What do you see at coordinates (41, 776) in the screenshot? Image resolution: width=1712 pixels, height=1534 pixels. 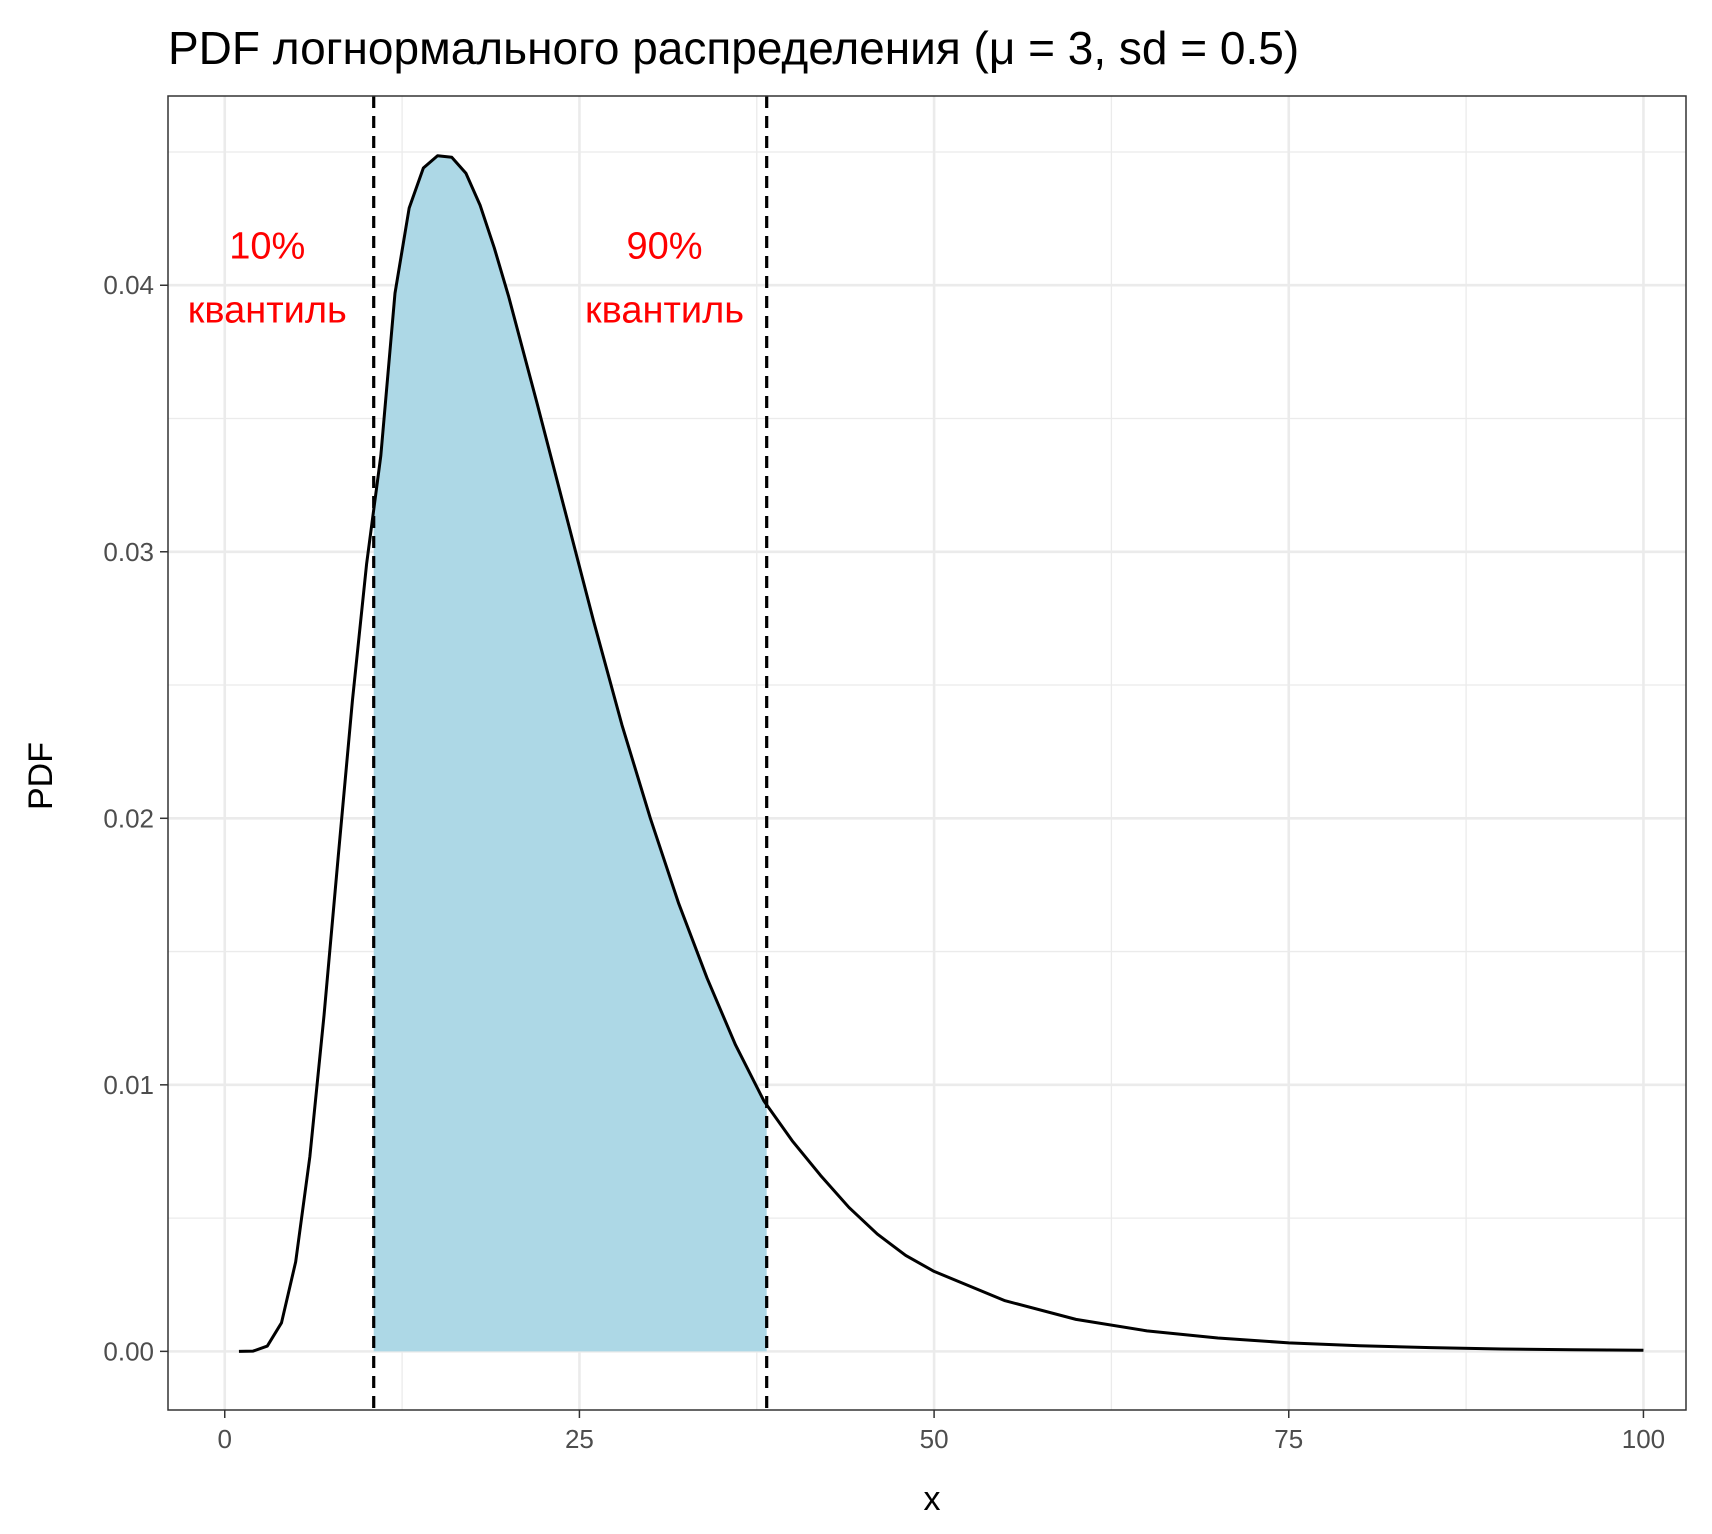 I see `y-axis-title: PDF` at bounding box center [41, 776].